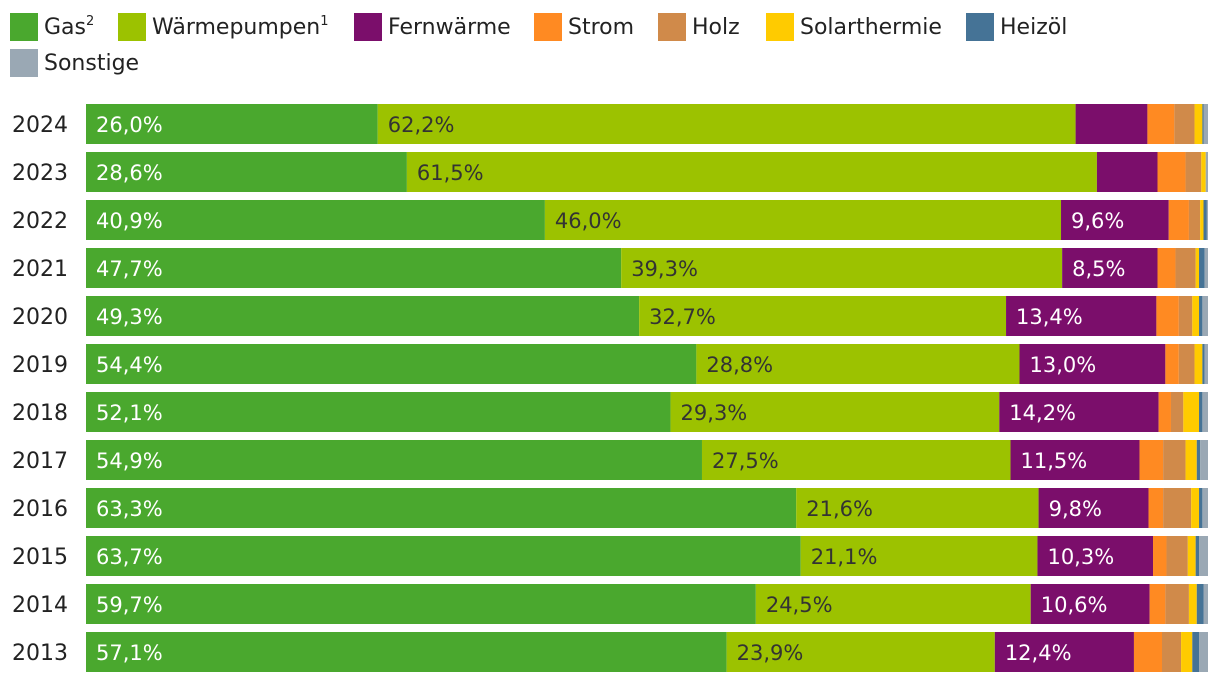  I want to click on y-tick-label: 2014, so click(40, 605).